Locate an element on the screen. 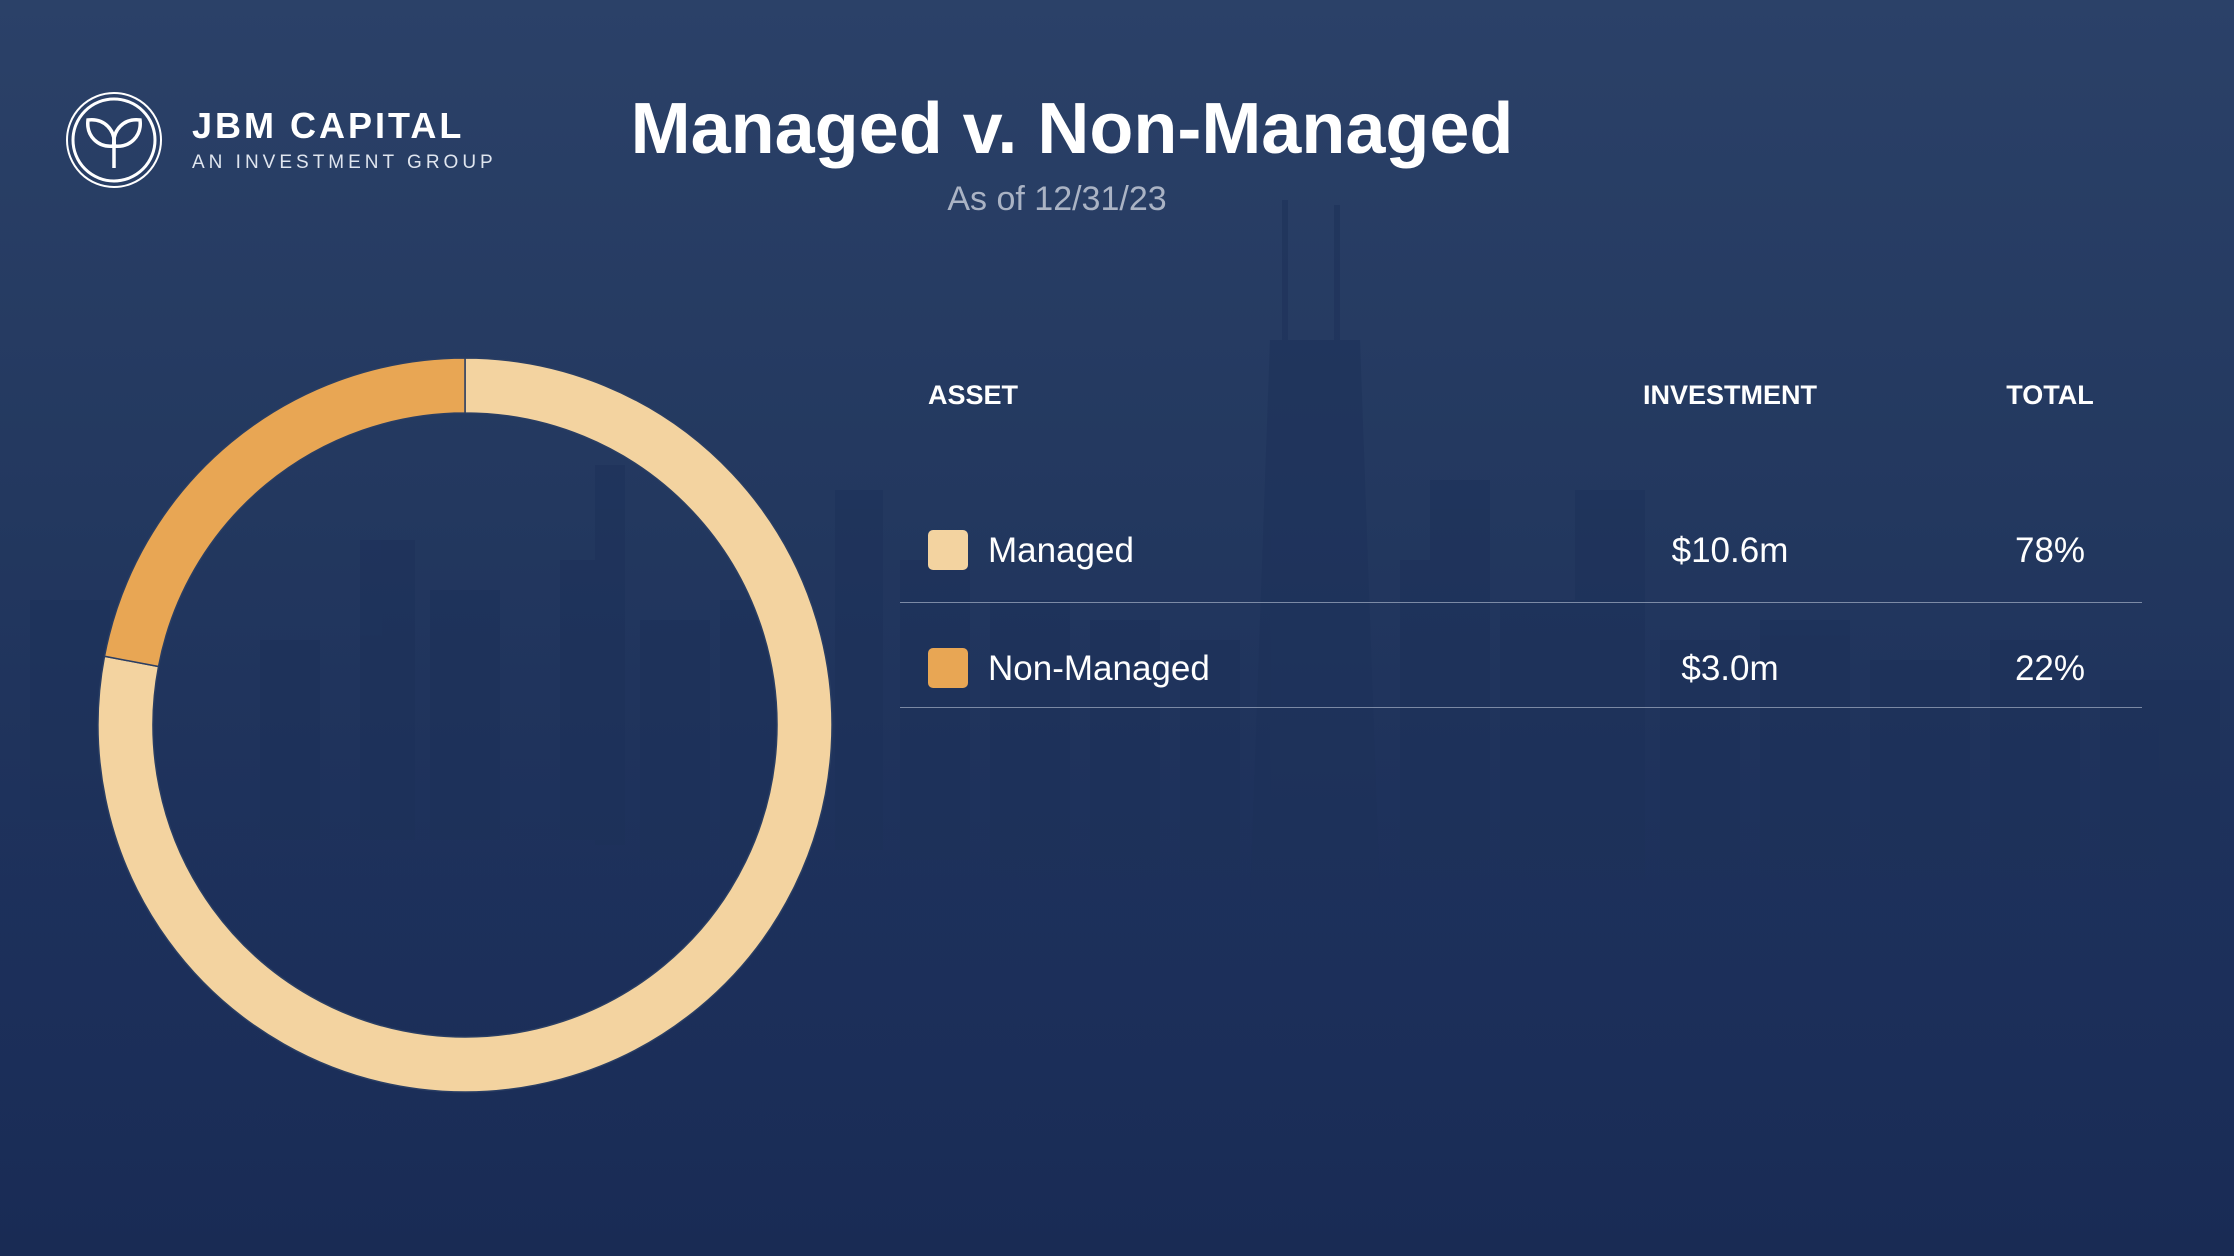 This screenshot has height=1256, width=2234. brand-logo: JBM CAPITAL AN INVESTMENT GROUP is located at coordinates (280, 140).